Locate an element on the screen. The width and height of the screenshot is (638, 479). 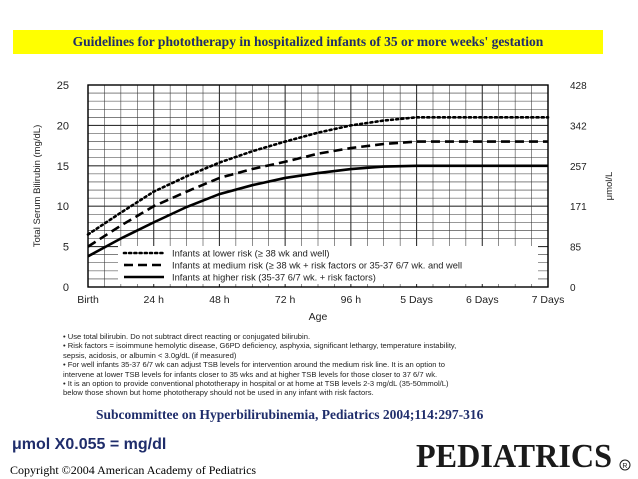
pediatrics-journal-logo: PEDIATRICS R is located at coordinates (523, 456).